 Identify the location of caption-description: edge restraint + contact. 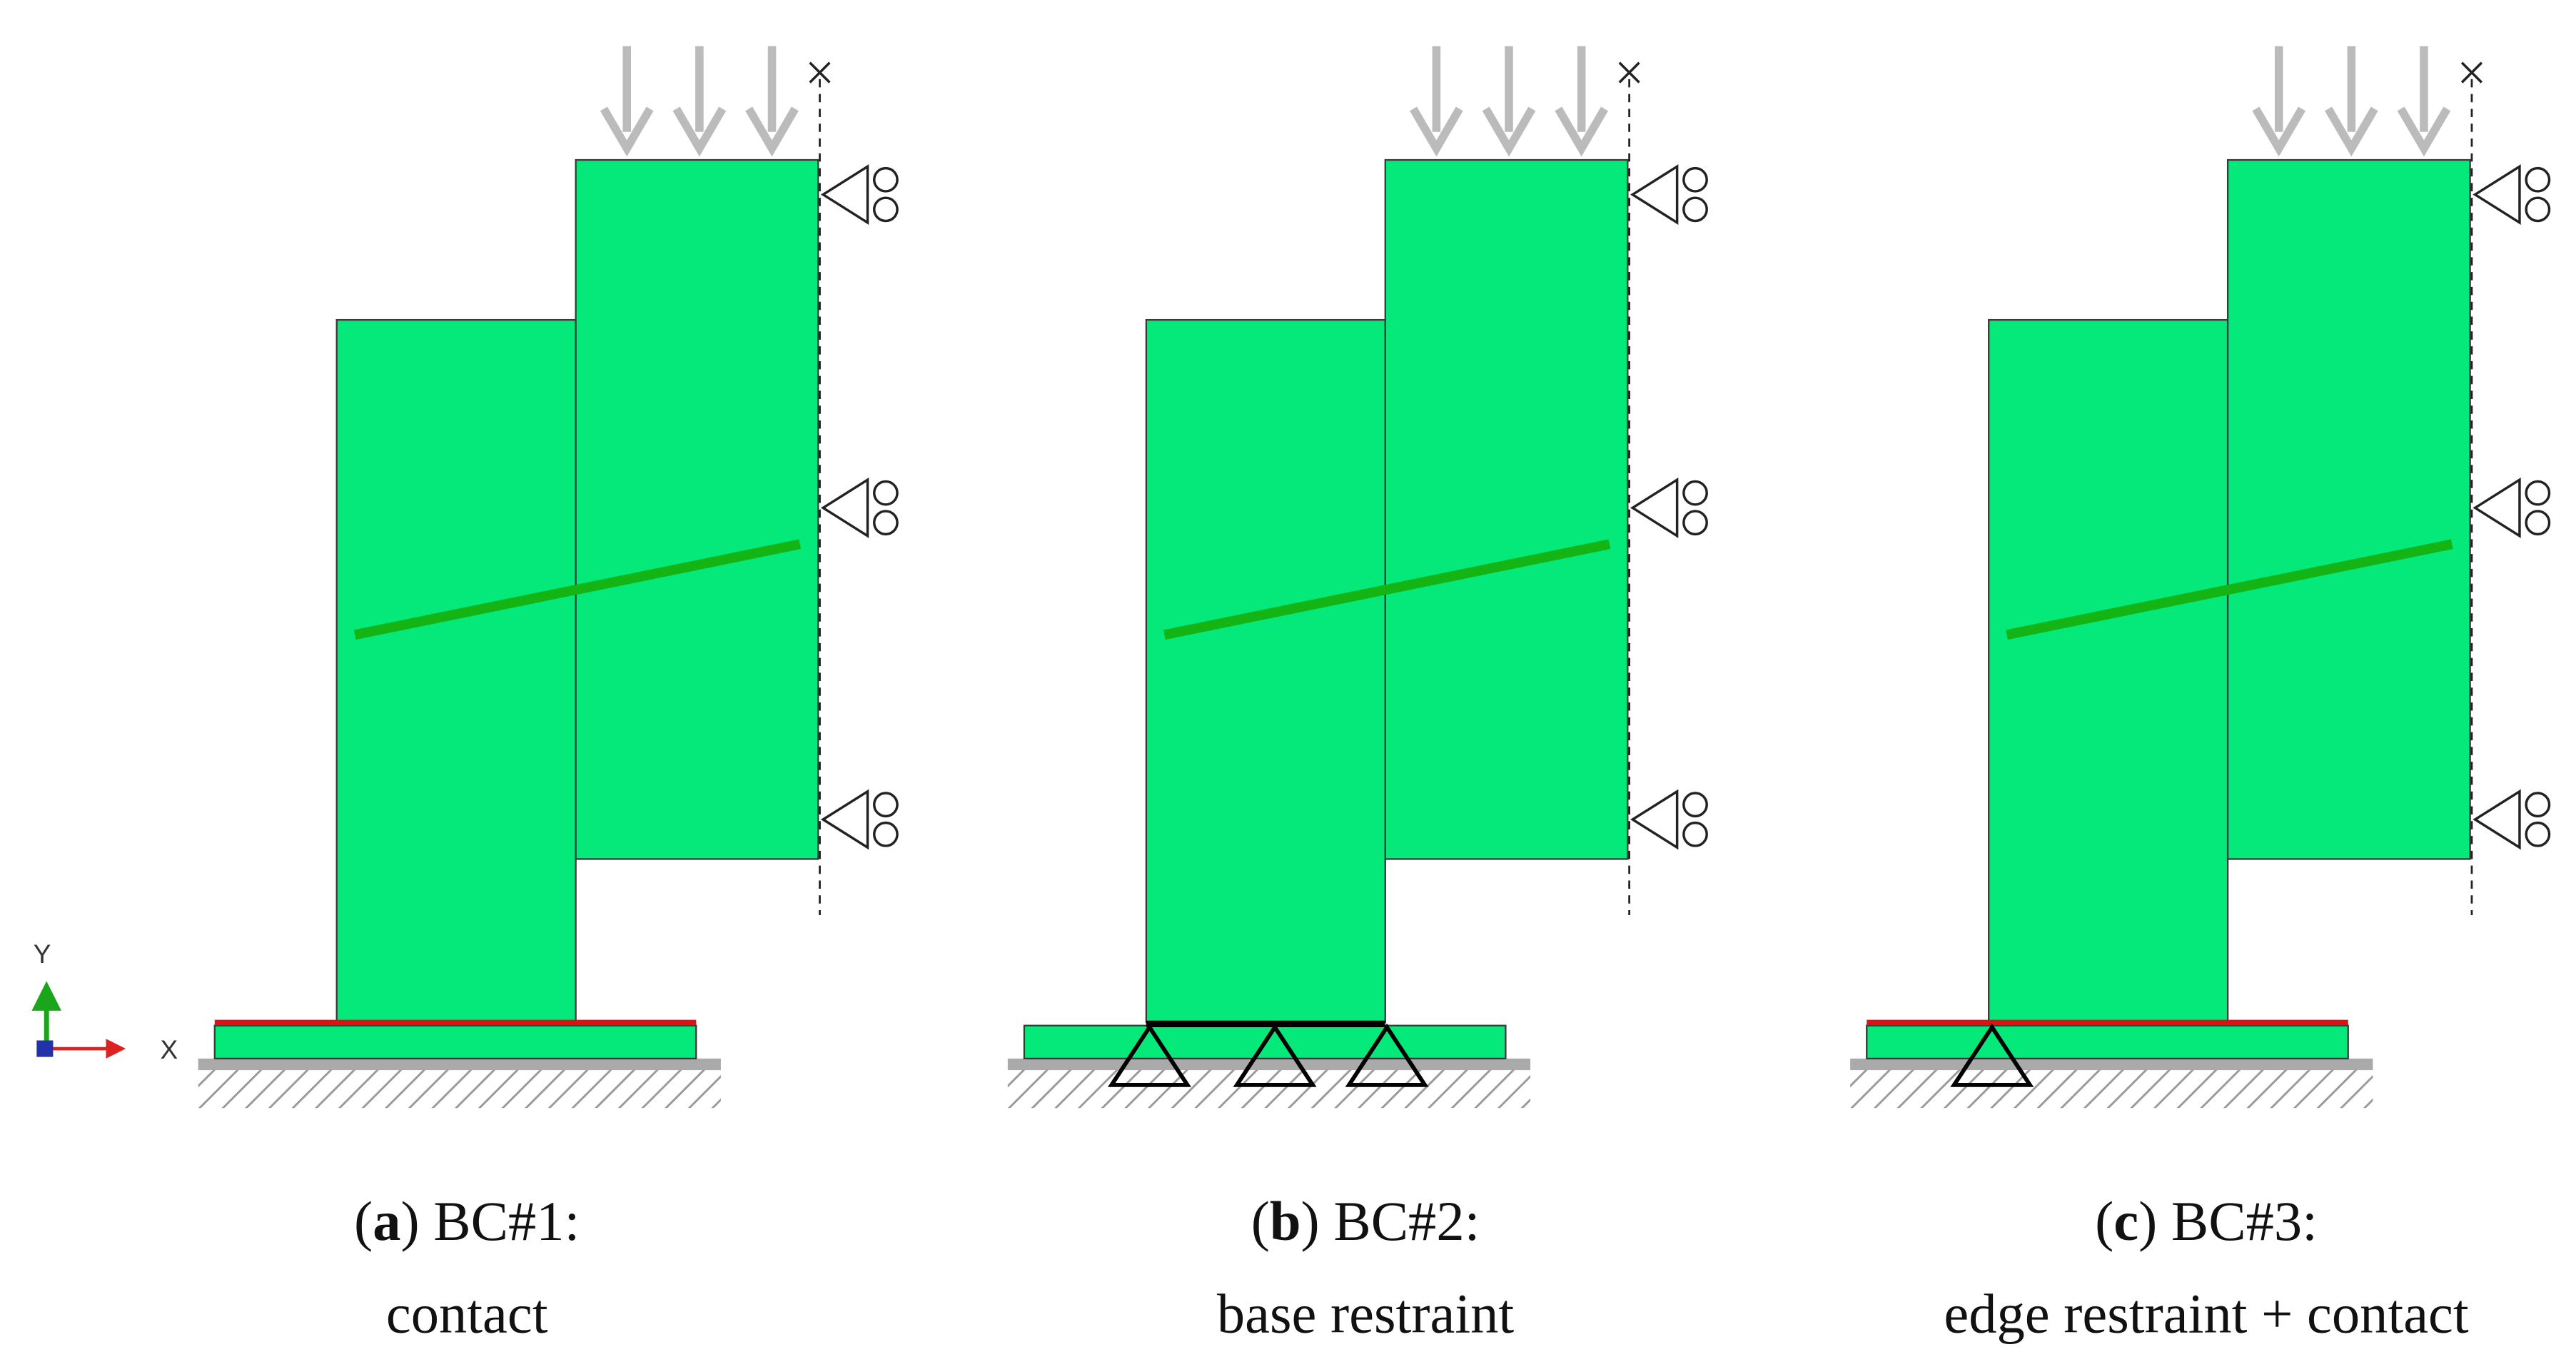
(2206, 1313).